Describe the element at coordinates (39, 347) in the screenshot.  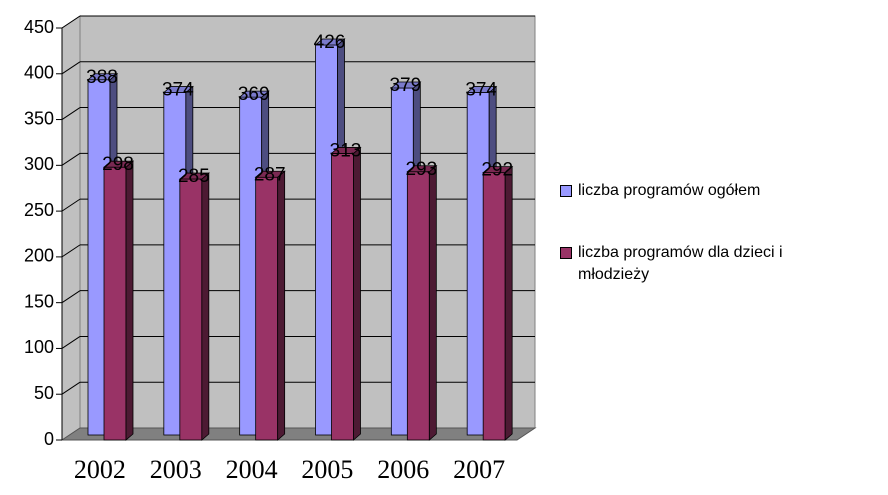
I see `y-tick-label: 100` at that location.